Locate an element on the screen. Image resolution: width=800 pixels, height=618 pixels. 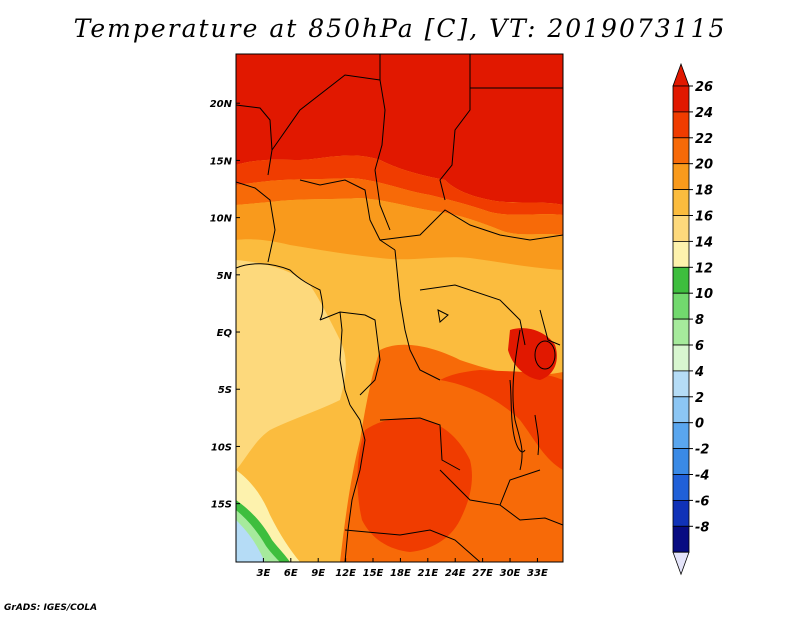
lat-axis: 20N 15N 10N 5N EQ 5S 10S 15S is located at coordinates (225, 305).